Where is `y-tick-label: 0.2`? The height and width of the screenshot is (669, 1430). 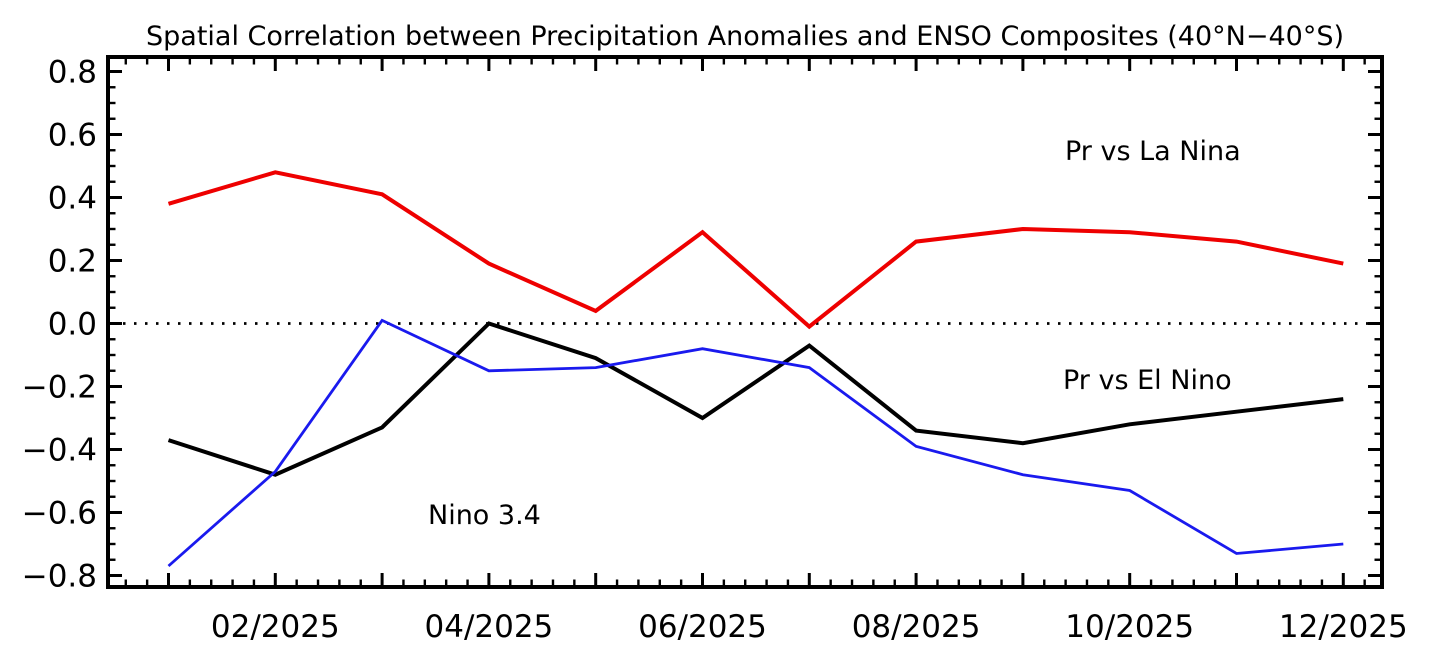 y-tick-label: 0.2 is located at coordinates (72, 262).